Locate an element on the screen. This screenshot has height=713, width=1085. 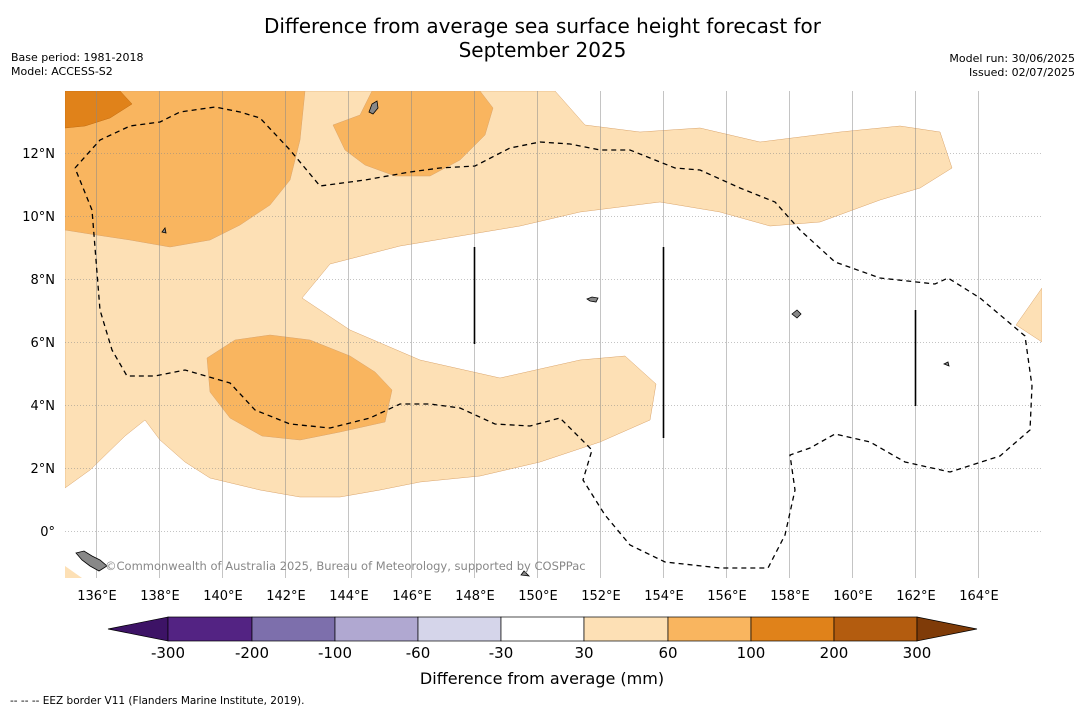
lon-label: 150°E is located at coordinates (538, 596).